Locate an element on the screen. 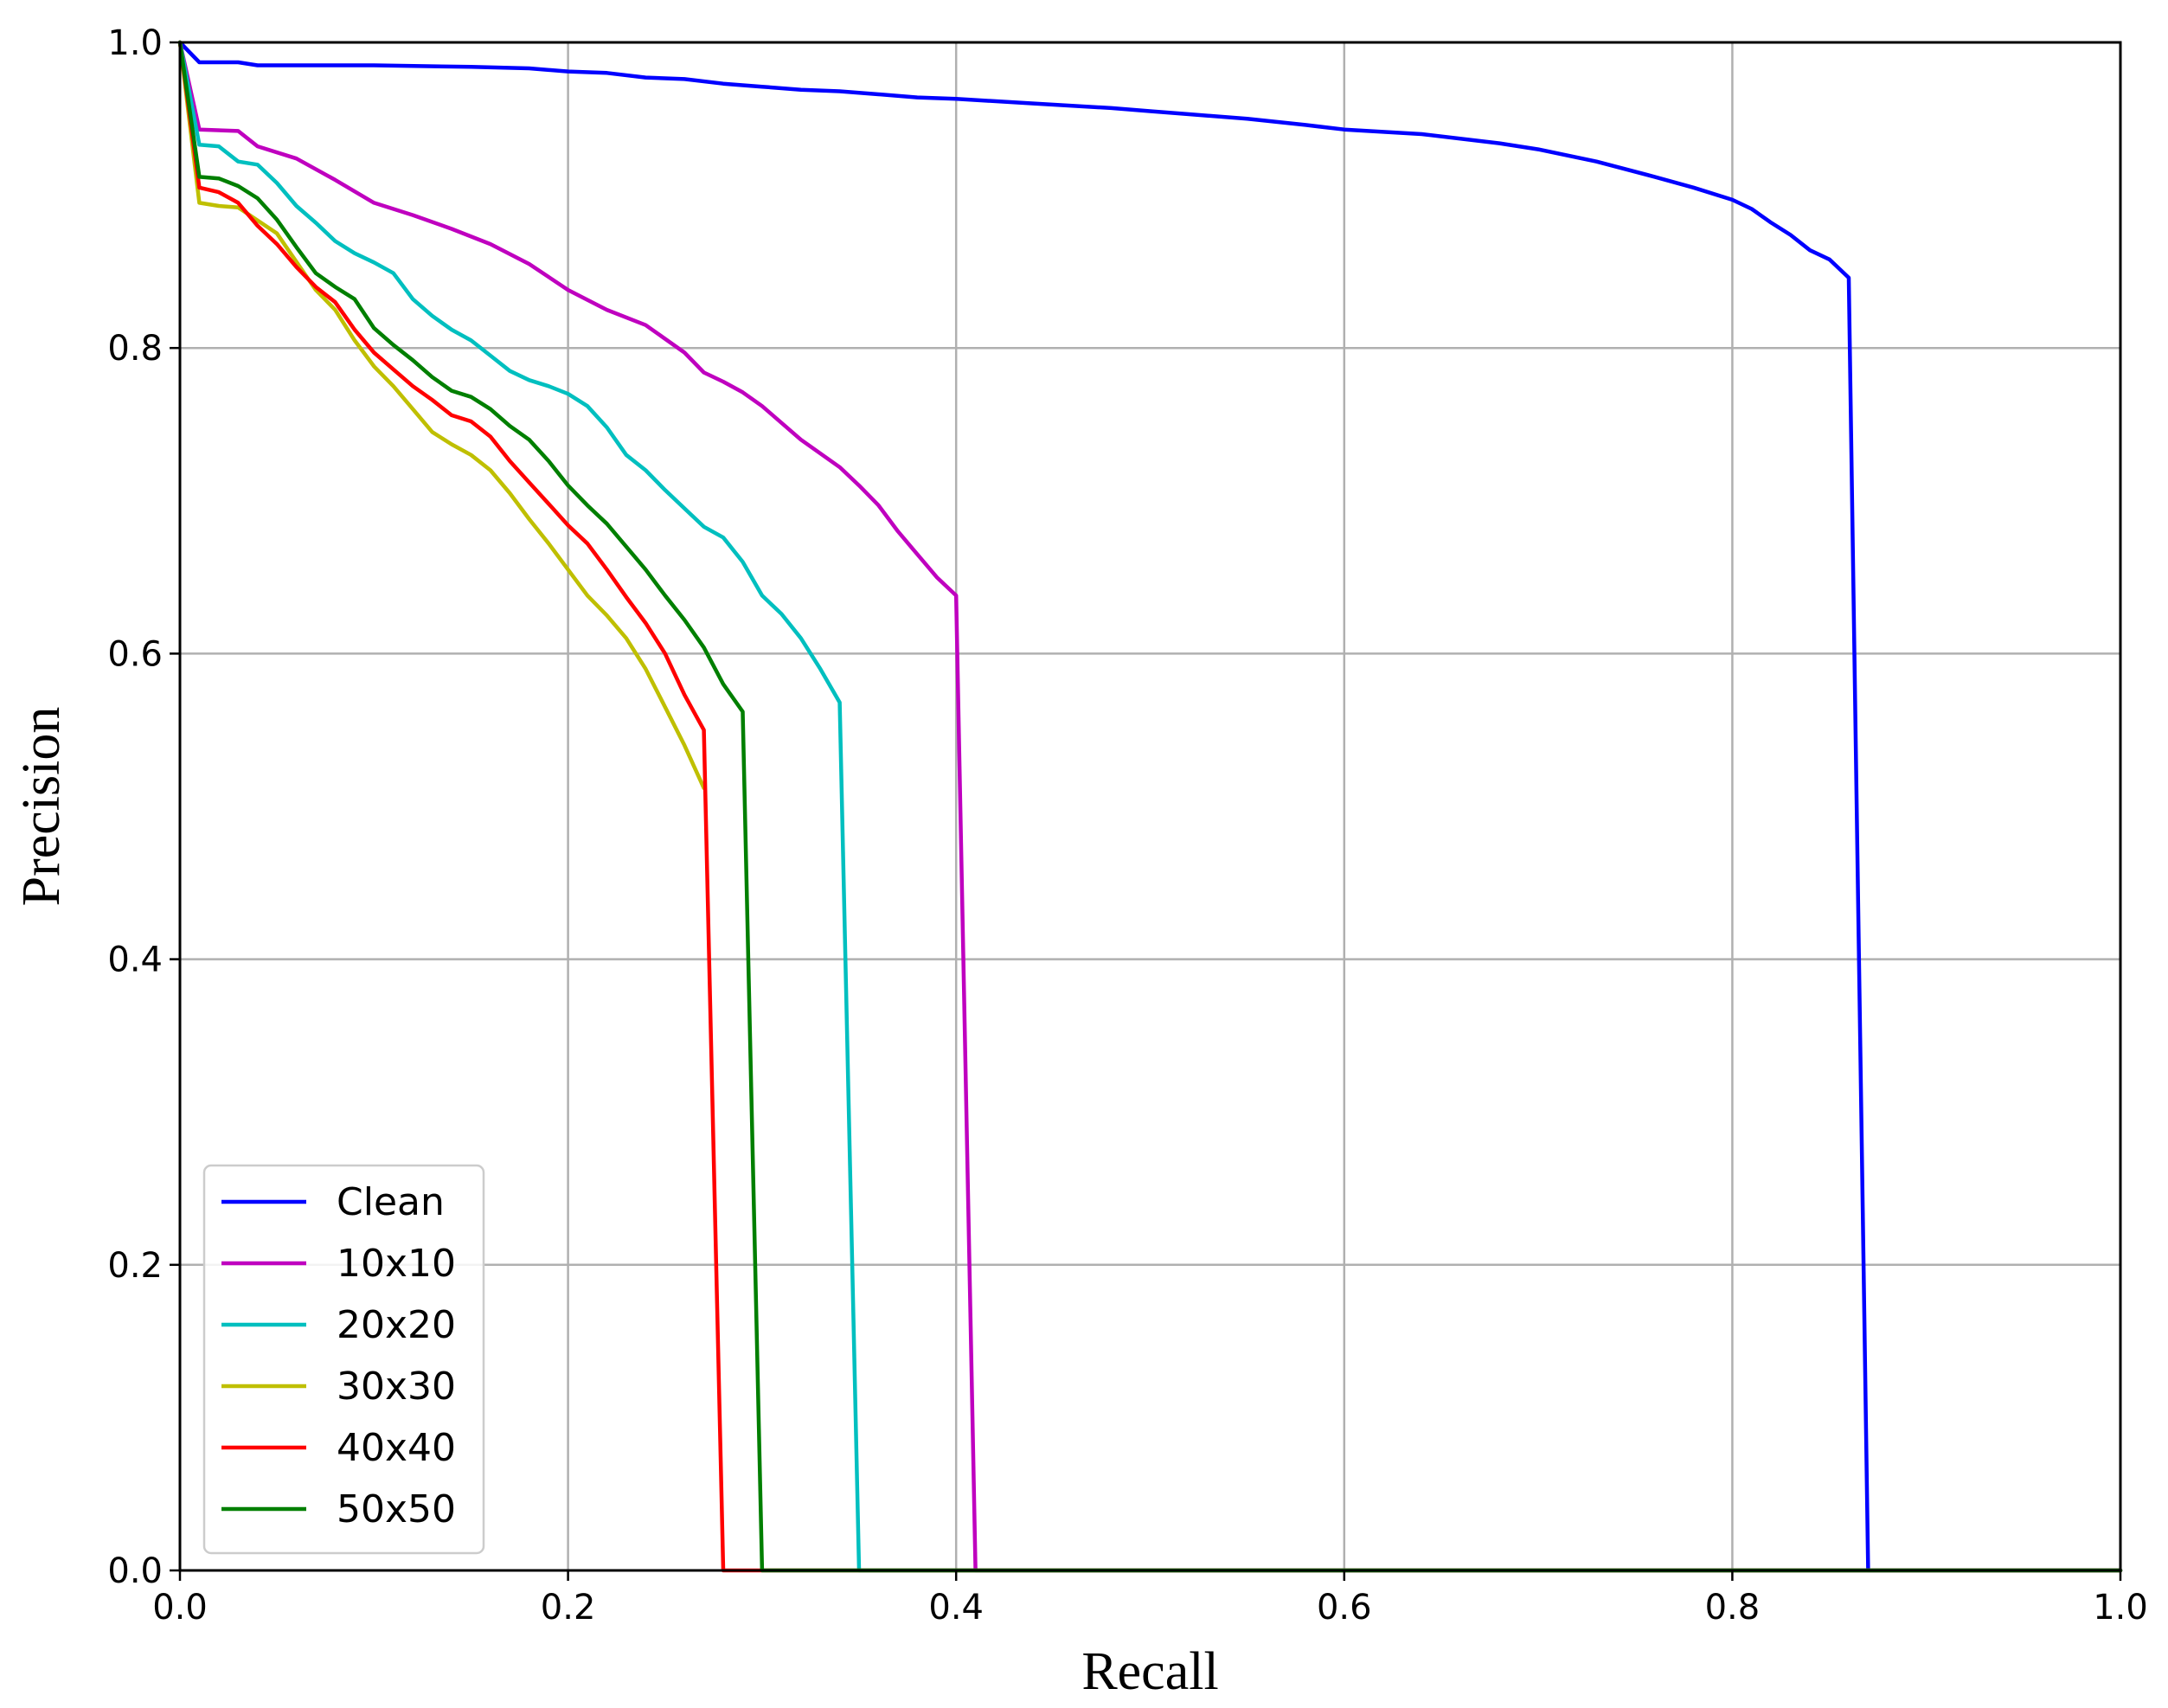 The height and width of the screenshot is (1708, 2168). legend-label: 30x30 is located at coordinates (397, 1387).